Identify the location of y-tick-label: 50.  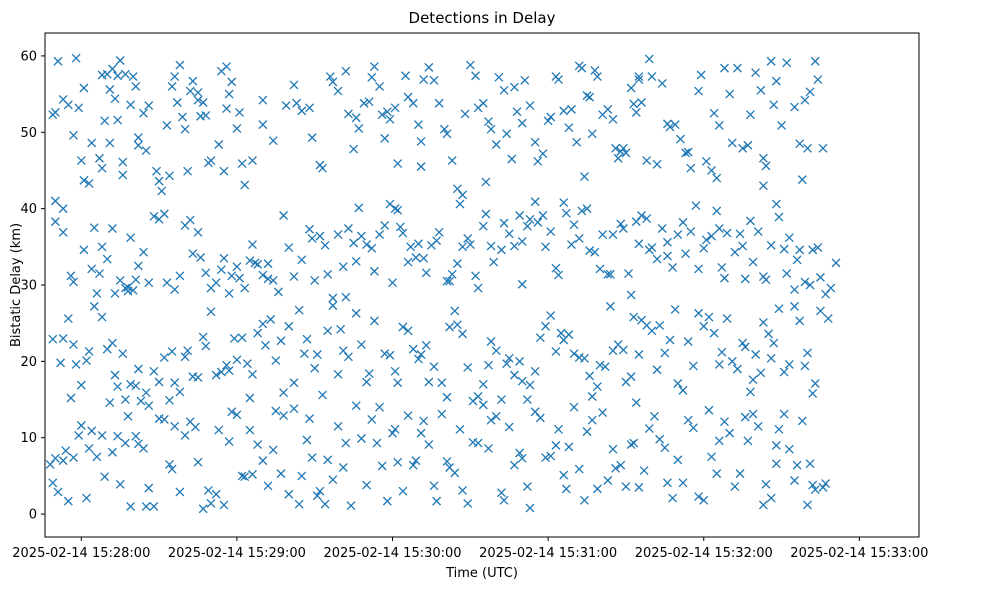
(28, 133).